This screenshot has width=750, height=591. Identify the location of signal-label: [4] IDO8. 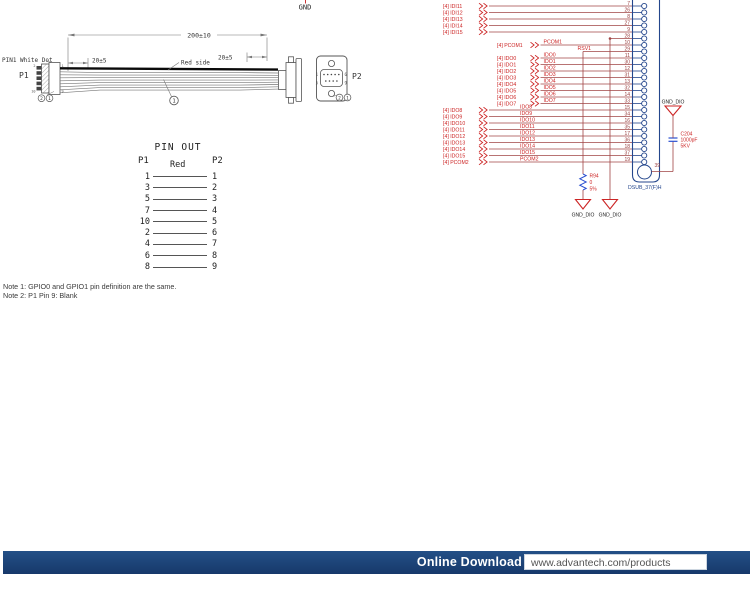
(452, 111).